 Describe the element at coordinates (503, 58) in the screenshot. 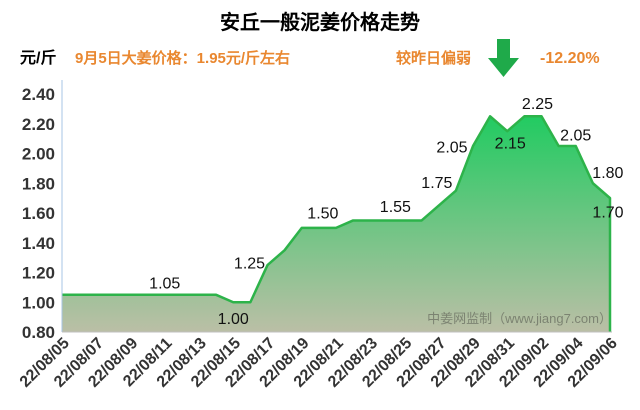

I see `down-arrow-icon` at that location.